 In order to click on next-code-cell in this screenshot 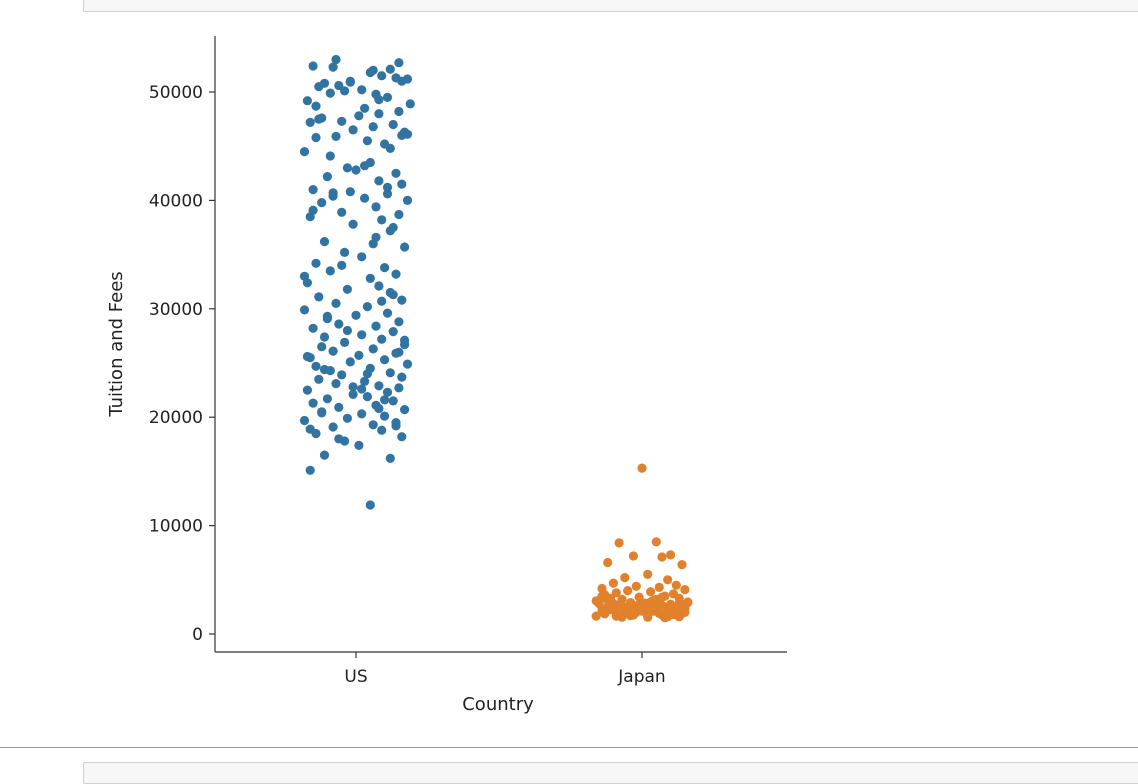, I will do `click(610, 773)`.